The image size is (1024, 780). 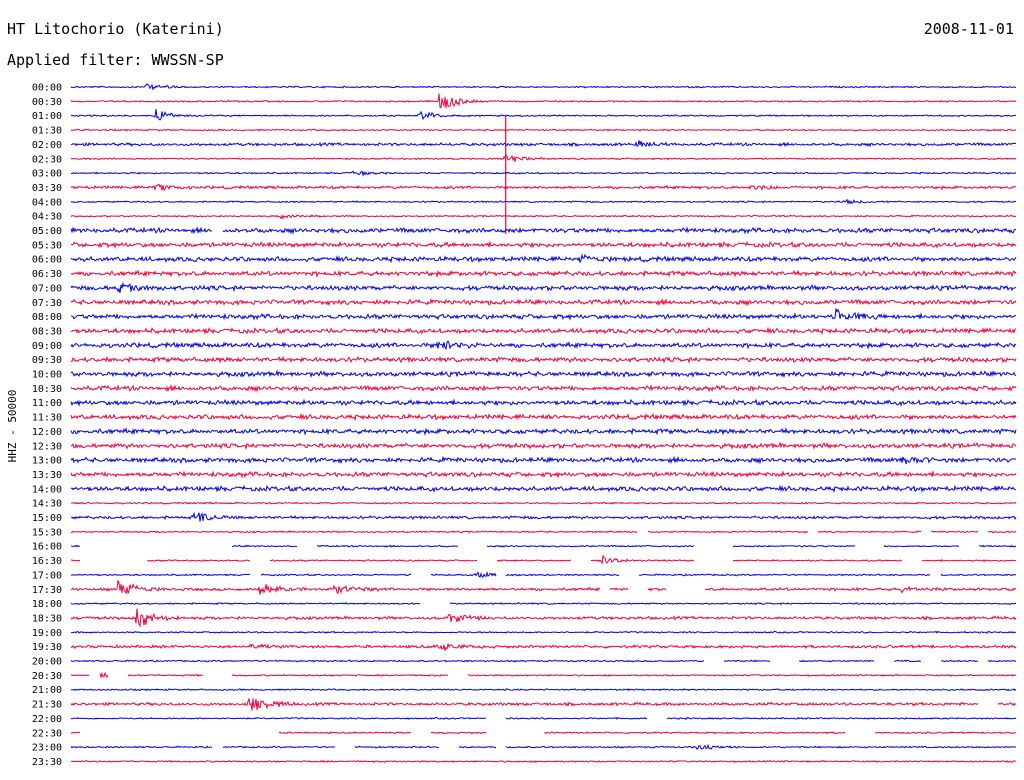 What do you see at coordinates (47, 662) in the screenshot?
I see `time-tick-label: 20:00` at bounding box center [47, 662].